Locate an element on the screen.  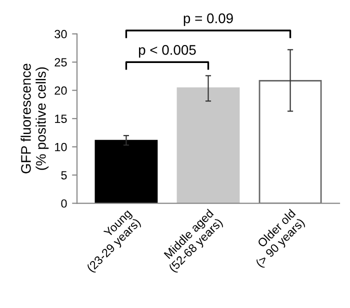
y-tick-label: 25 is located at coordinates (60, 62).